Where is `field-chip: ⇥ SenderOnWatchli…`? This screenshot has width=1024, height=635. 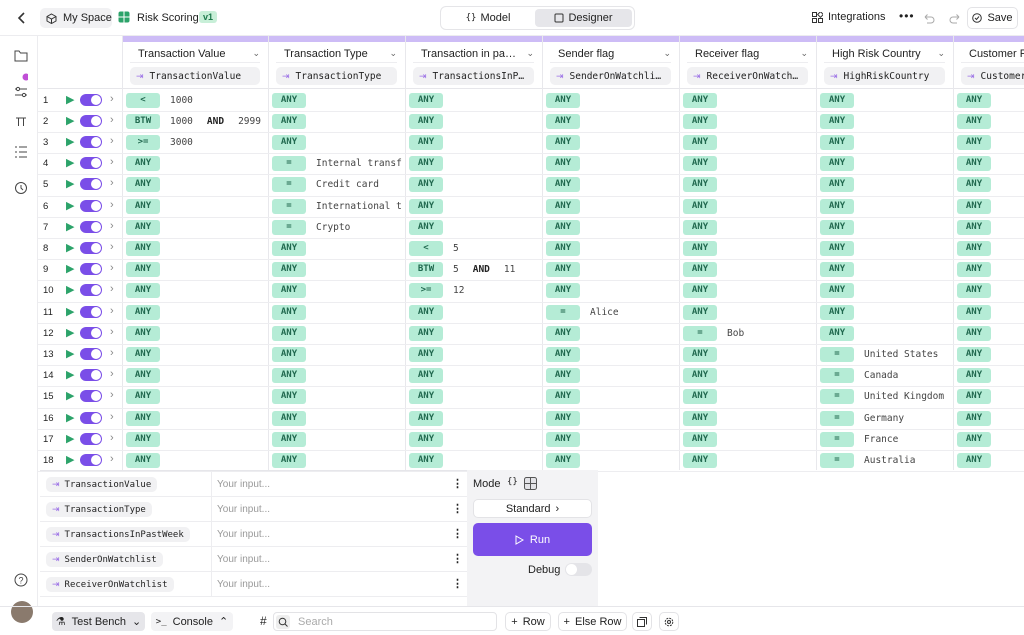
field-chip: ⇥ SenderOnWatchli… is located at coordinates (610, 76).